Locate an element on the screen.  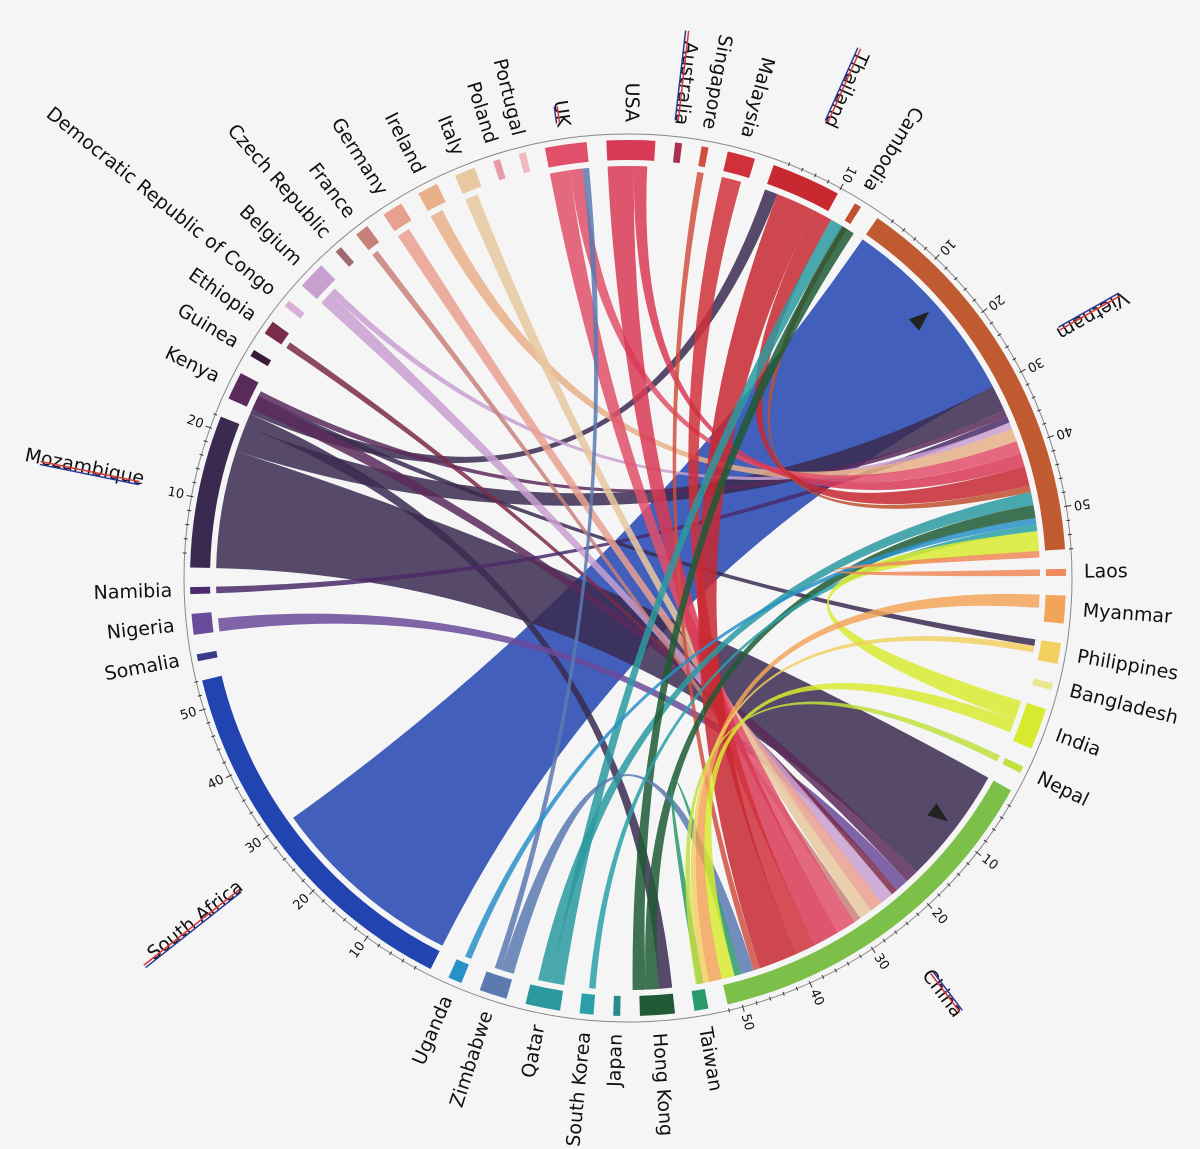
arc-thailand is located at coordinates (802, 188).